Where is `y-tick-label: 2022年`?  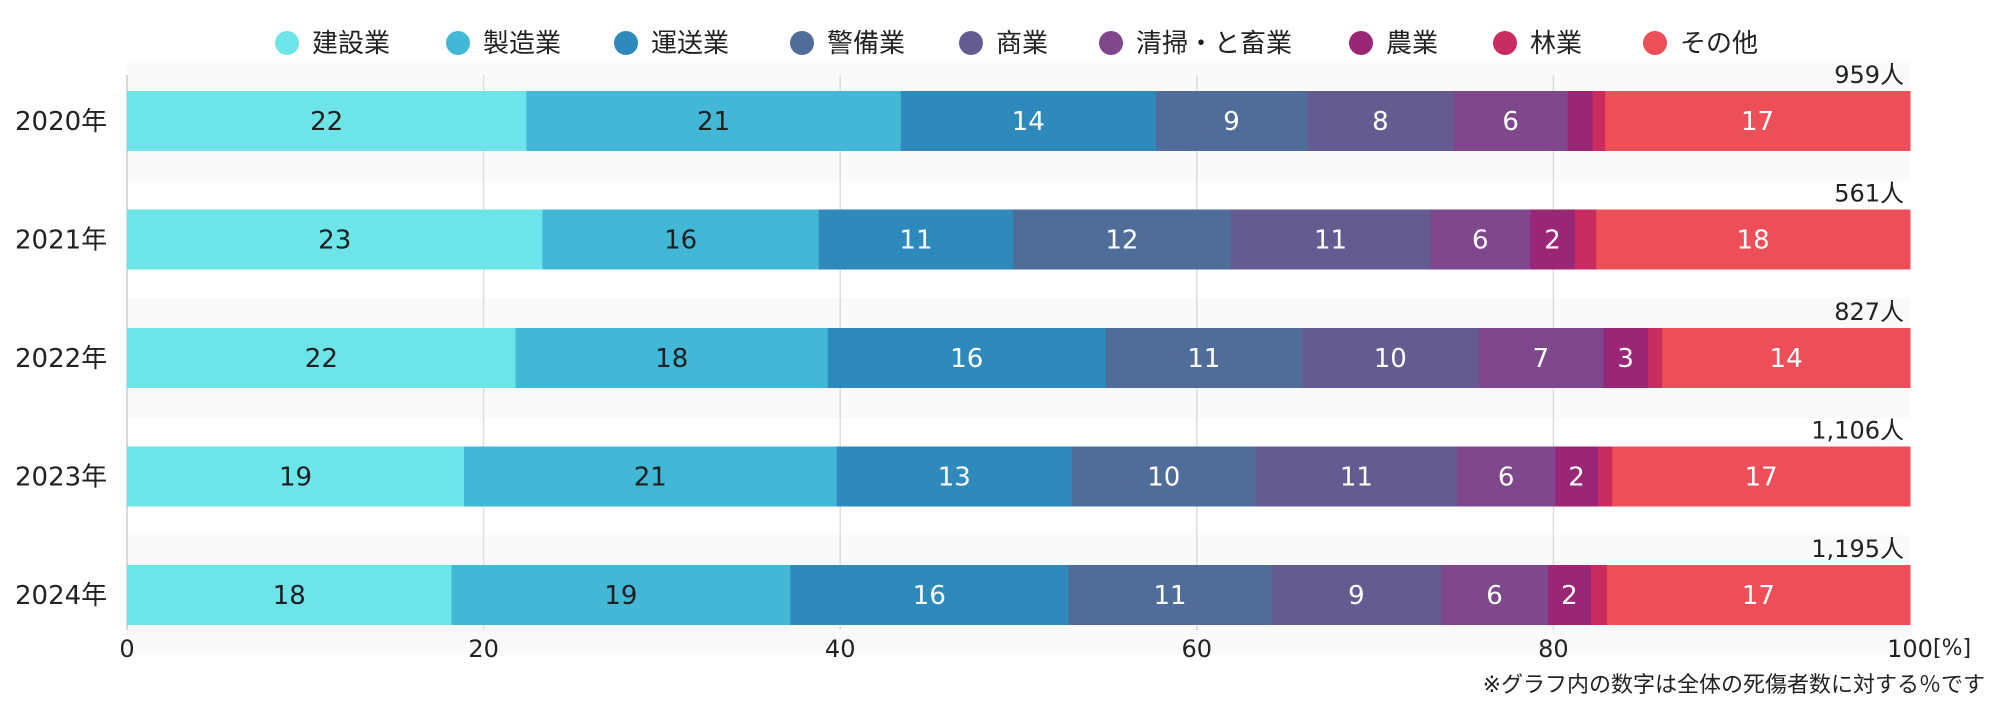
y-tick-label: 2022年 is located at coordinates (61, 359).